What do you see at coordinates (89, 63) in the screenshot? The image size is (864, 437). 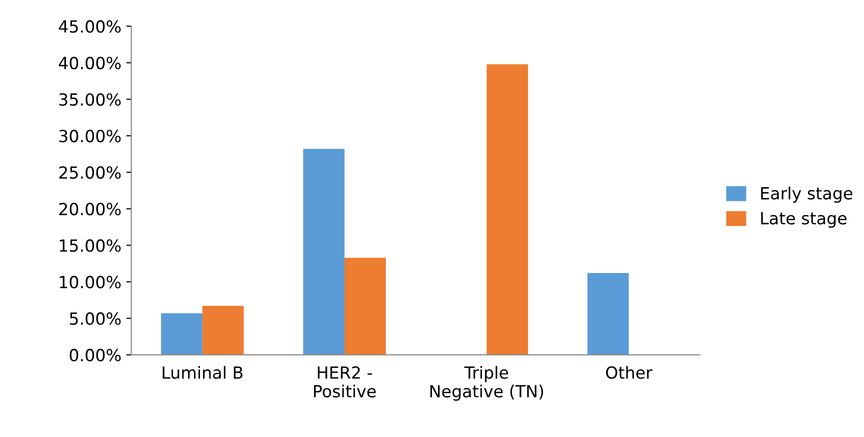 I see `y-tick-label: 40.00%` at bounding box center [89, 63].